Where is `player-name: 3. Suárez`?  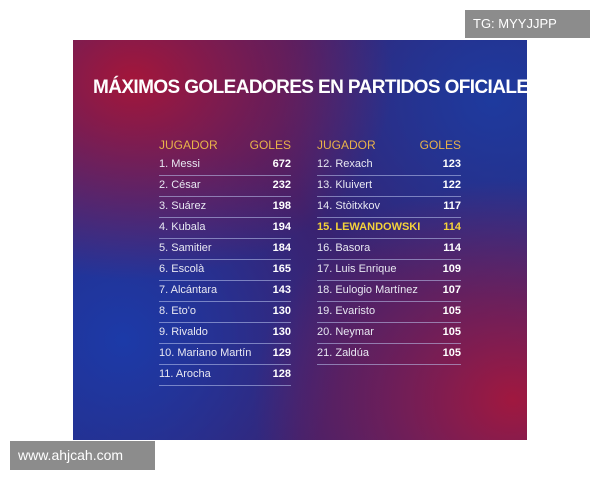
player-name: 3. Suárez is located at coordinates (183, 206).